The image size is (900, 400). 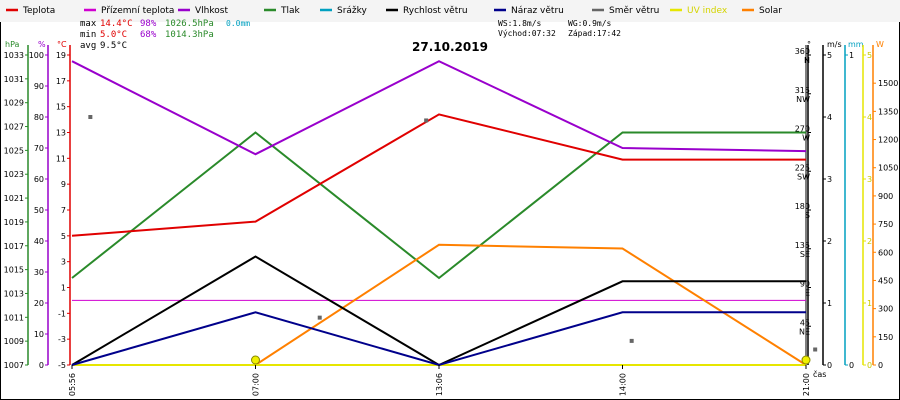 I want to click on axis-tick-label: 1027, so click(x=14, y=127).